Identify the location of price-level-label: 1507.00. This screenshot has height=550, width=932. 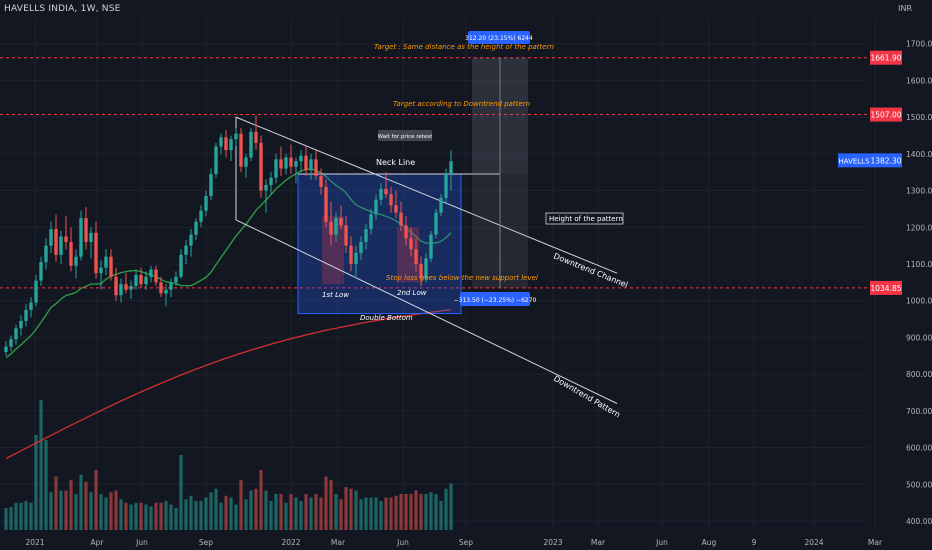
(885, 115).